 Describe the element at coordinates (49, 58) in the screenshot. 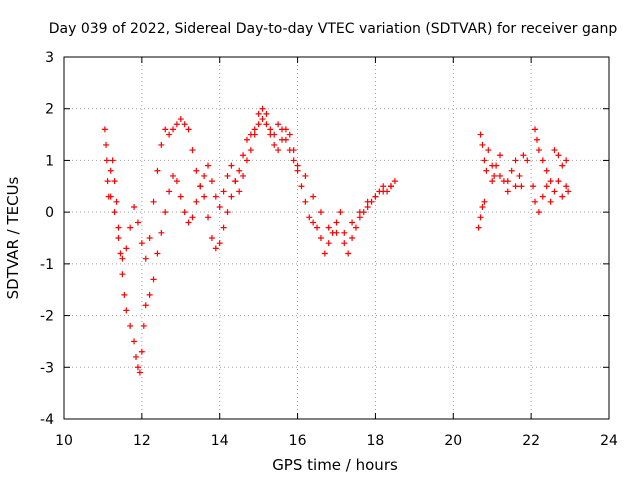

I see `y-tick-label: 3` at that location.